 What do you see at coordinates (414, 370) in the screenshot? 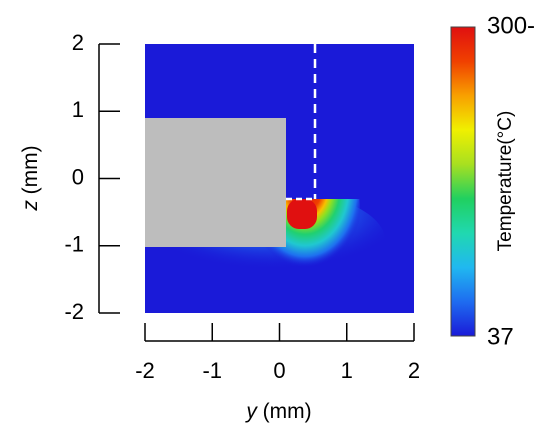
I see `y-tick-label: 2` at bounding box center [414, 370].